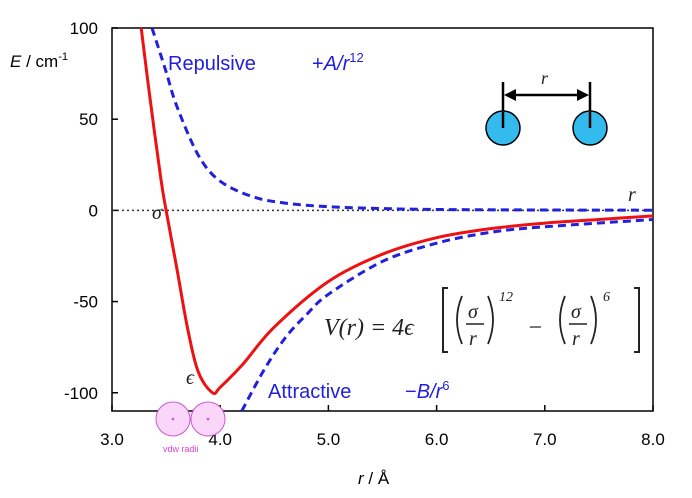  Describe the element at coordinates (459, 320) in the screenshot. I see `eq-paren-1-left` at that location.